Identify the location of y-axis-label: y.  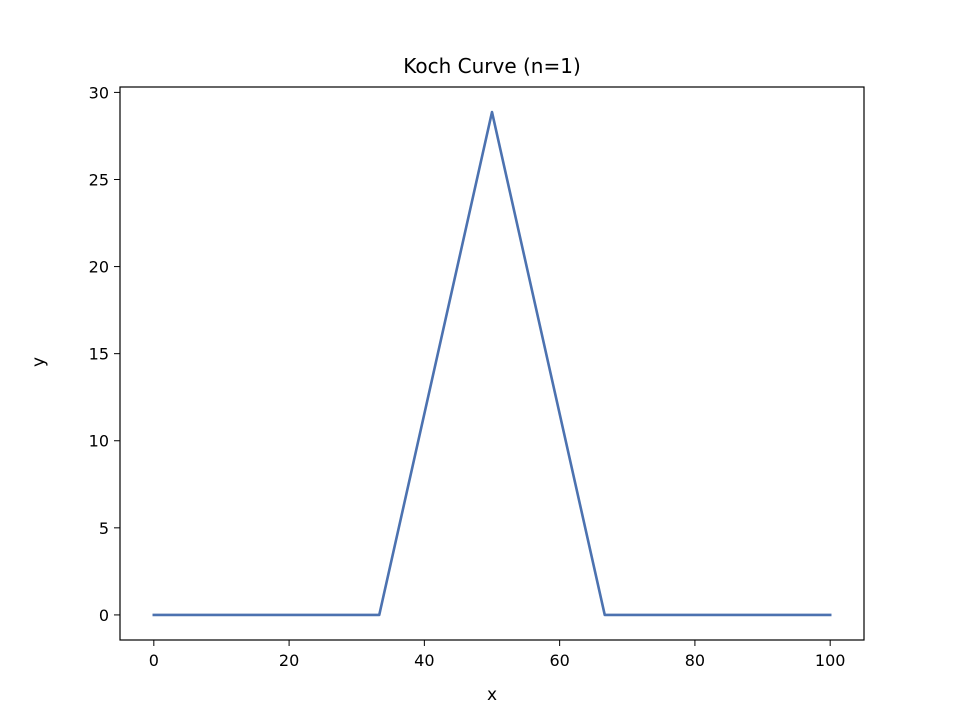
(39, 362).